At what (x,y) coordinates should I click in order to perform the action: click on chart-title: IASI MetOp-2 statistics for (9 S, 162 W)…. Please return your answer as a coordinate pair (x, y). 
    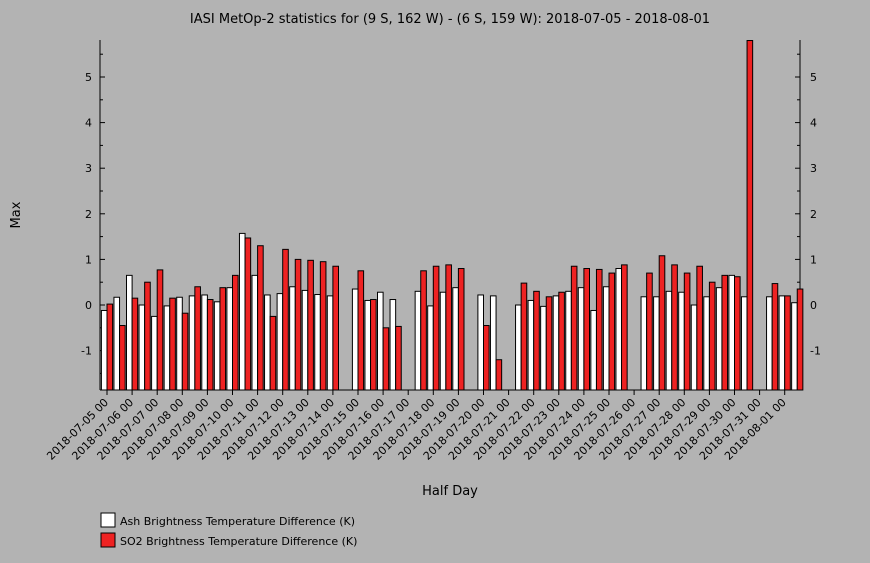
    Looking at the image, I should click on (450, 19).